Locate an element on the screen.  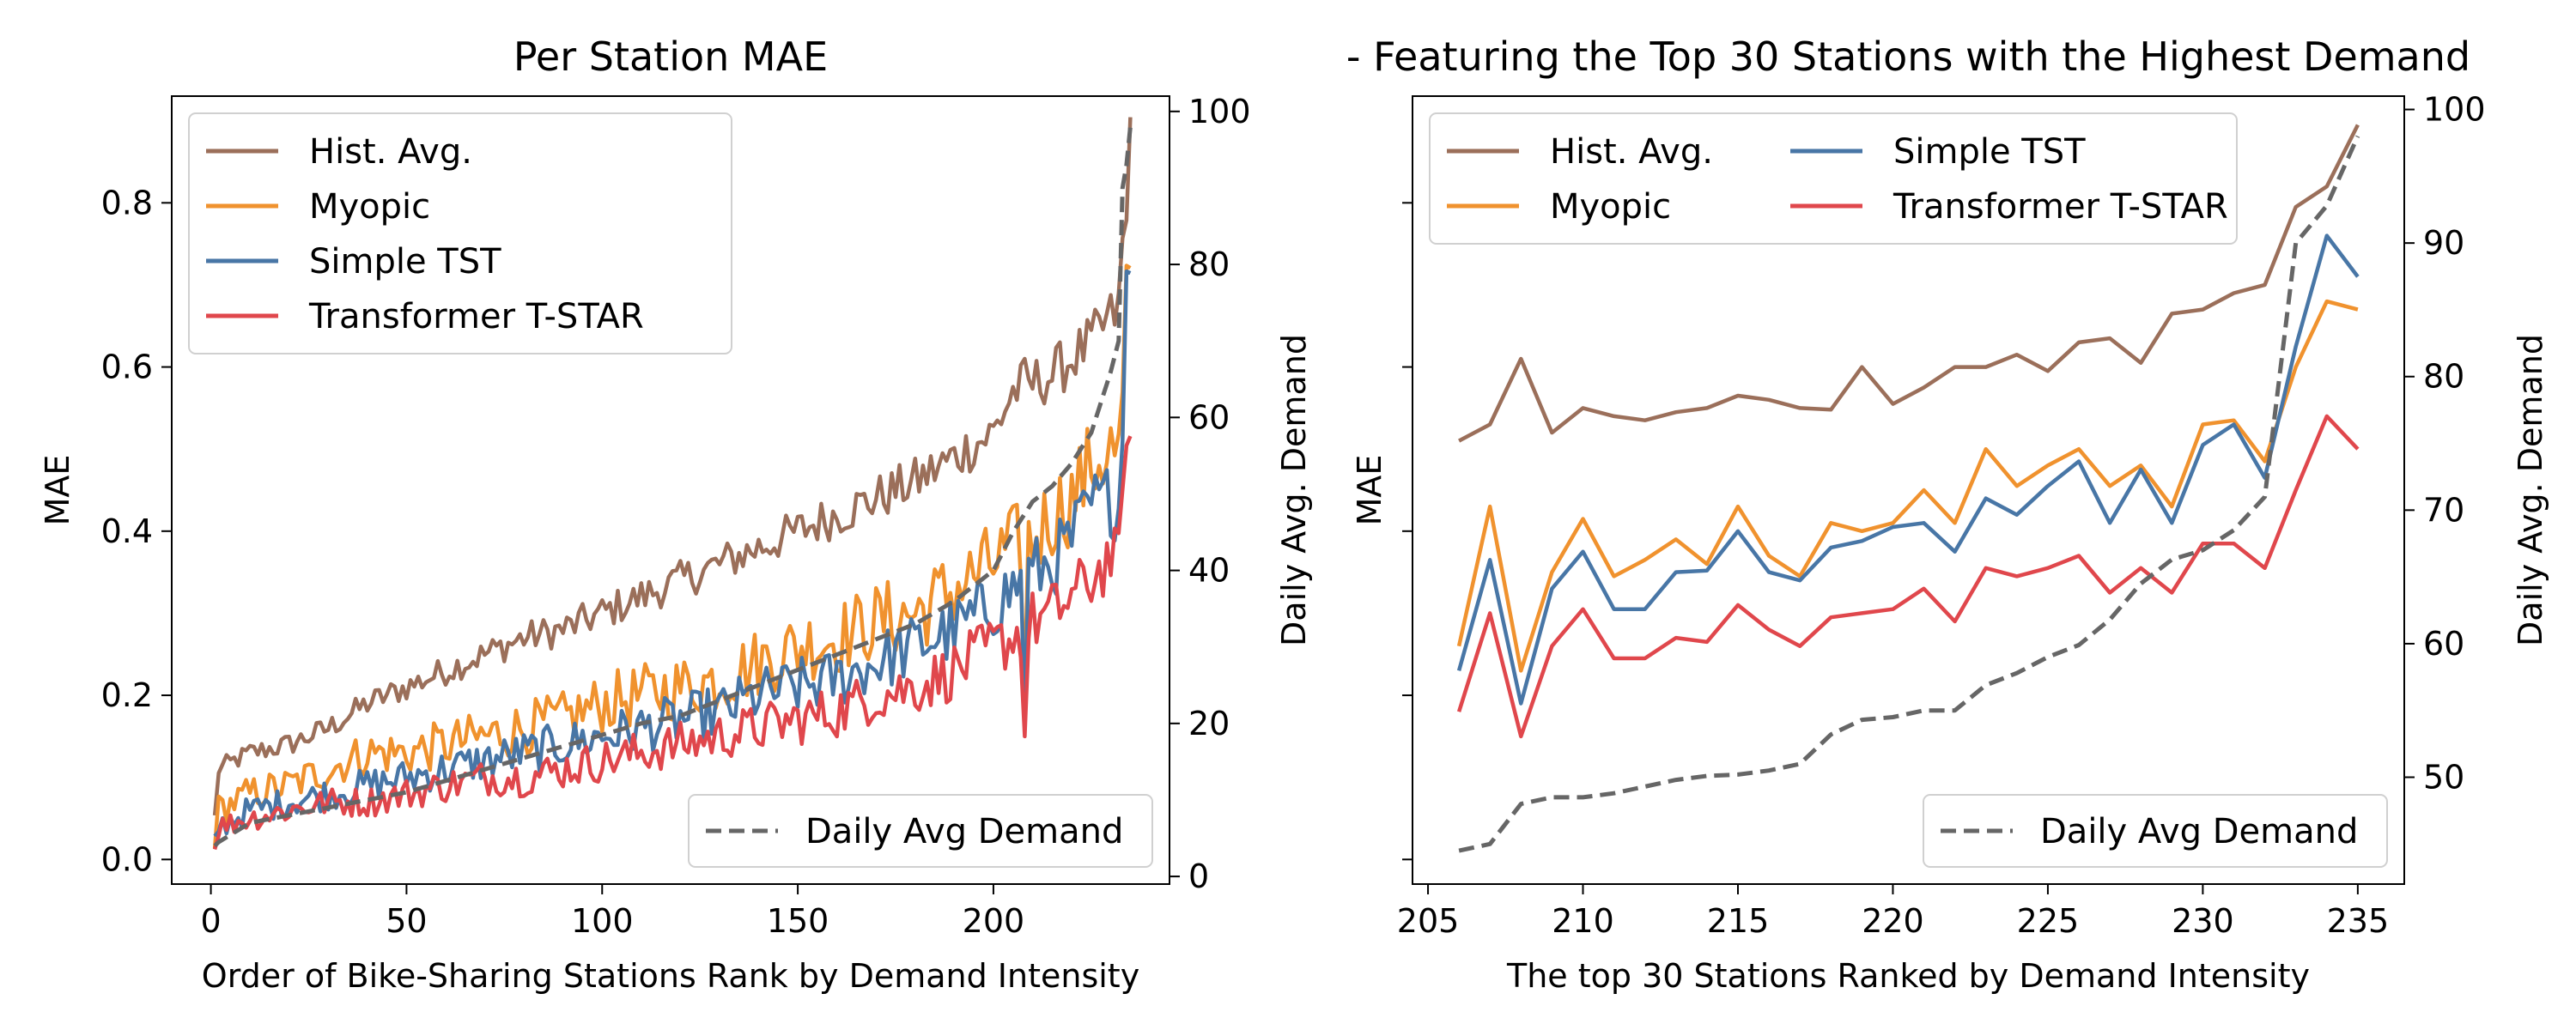
x-tick-label: 220 is located at coordinates (1893, 921).